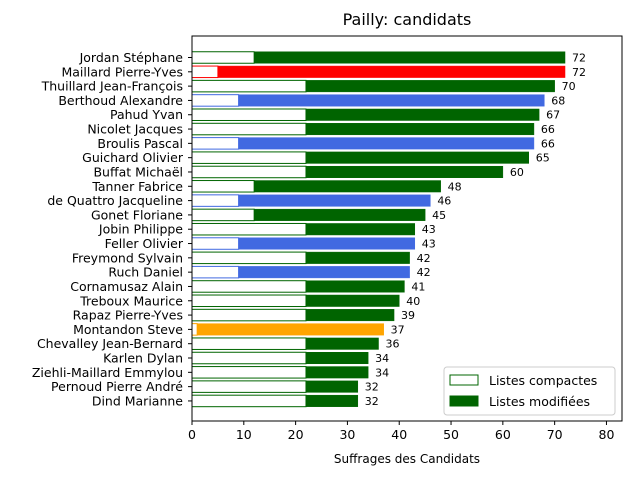 The image size is (640, 480). Describe the element at coordinates (122, 71) in the screenshot. I see `y-tick-label: Maillard Pierre-Yves` at that location.